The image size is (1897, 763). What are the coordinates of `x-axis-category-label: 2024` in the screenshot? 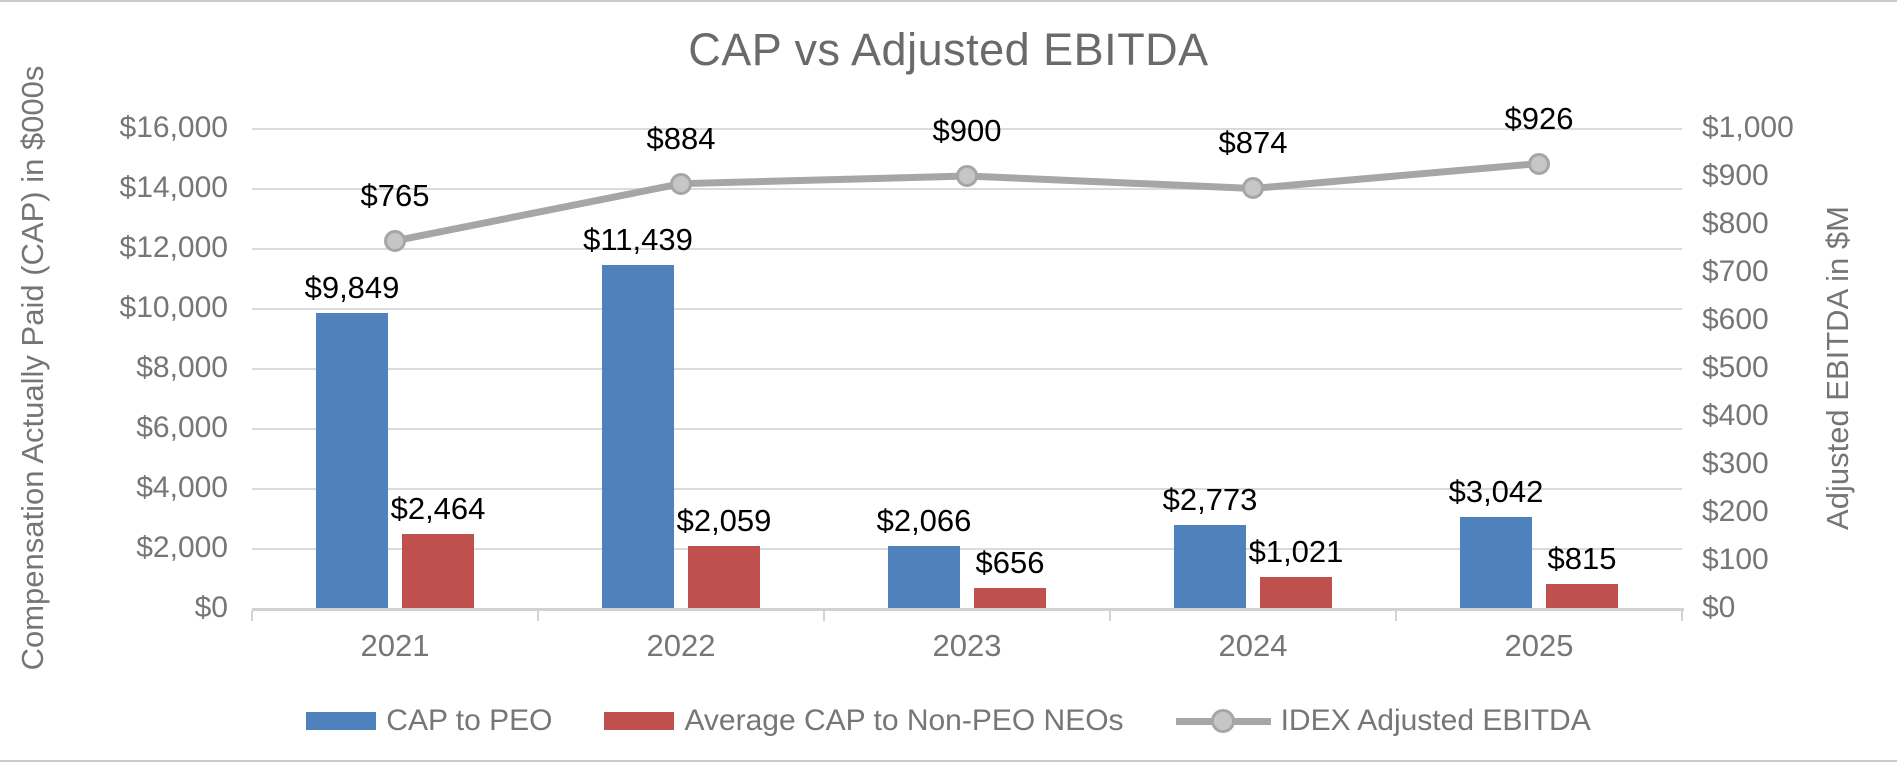 It's located at (1253, 645).